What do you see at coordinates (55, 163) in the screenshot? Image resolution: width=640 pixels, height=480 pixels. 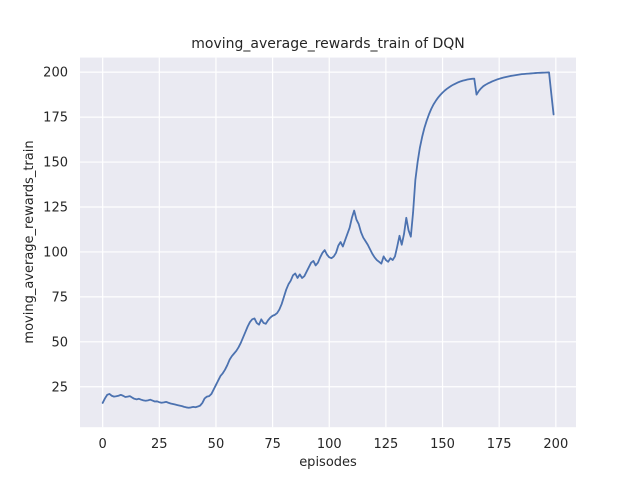 I see `y-tick-label: 150` at bounding box center [55, 163].